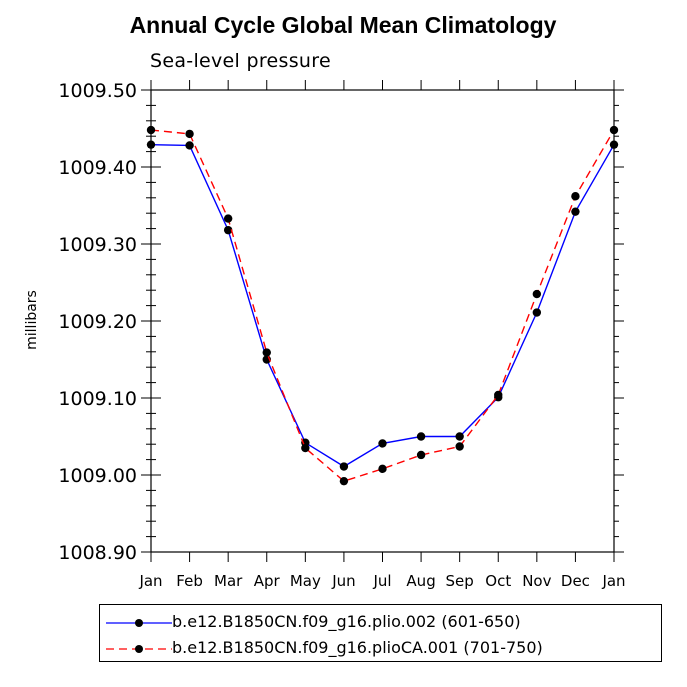 This screenshot has width=687, height=687. What do you see at coordinates (97, 476) in the screenshot?
I see `y-tick-label: 1009.00` at bounding box center [97, 476].